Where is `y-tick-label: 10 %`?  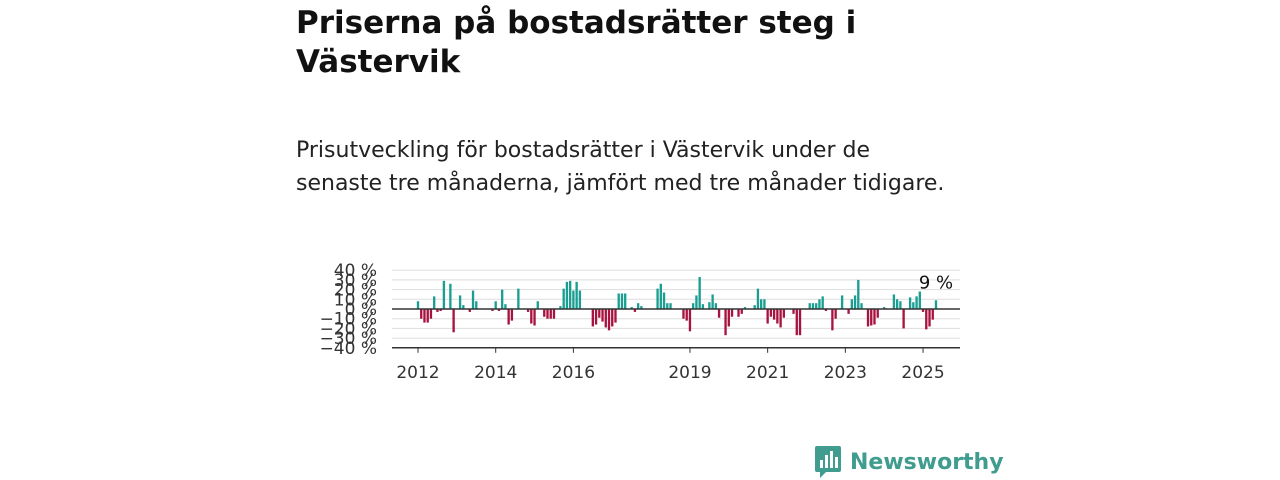 y-tick-label: 10 % is located at coordinates (355, 300).